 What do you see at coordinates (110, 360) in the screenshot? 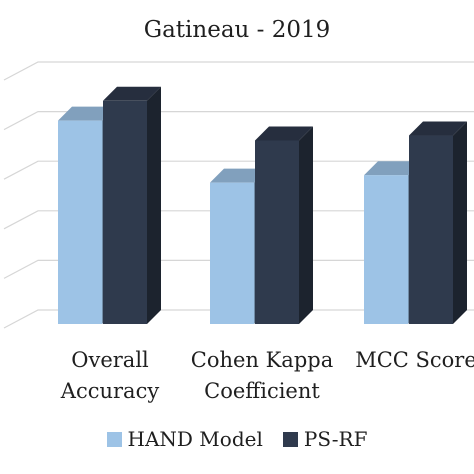
I see `category-label-line: Overall` at bounding box center [110, 360].